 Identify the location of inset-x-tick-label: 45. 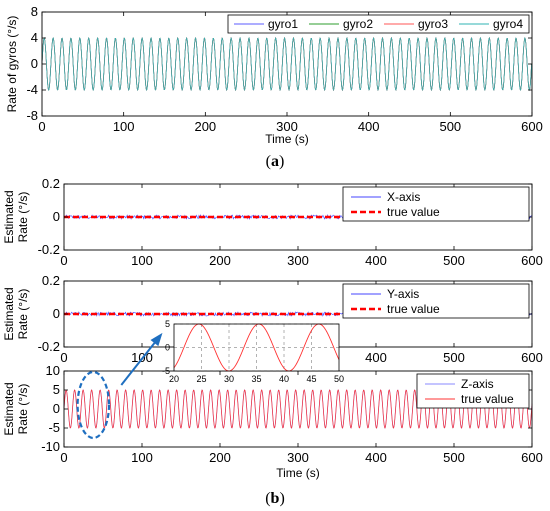
(311, 379).